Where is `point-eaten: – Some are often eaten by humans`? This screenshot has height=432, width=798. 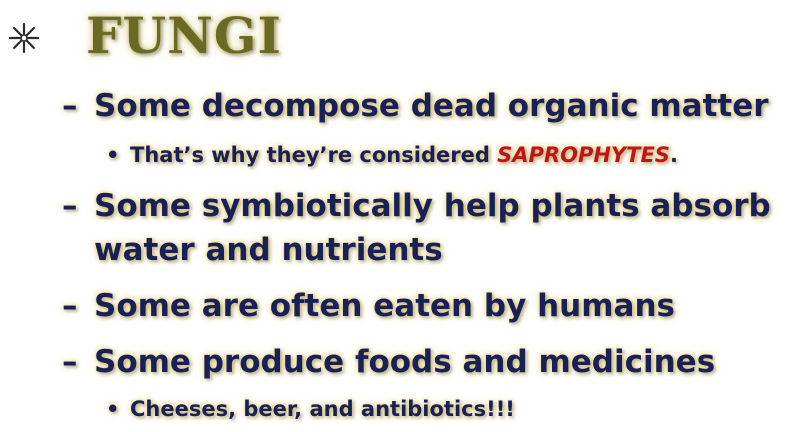 point-eaten: – Some are often eaten by humans is located at coordinates (368, 306).